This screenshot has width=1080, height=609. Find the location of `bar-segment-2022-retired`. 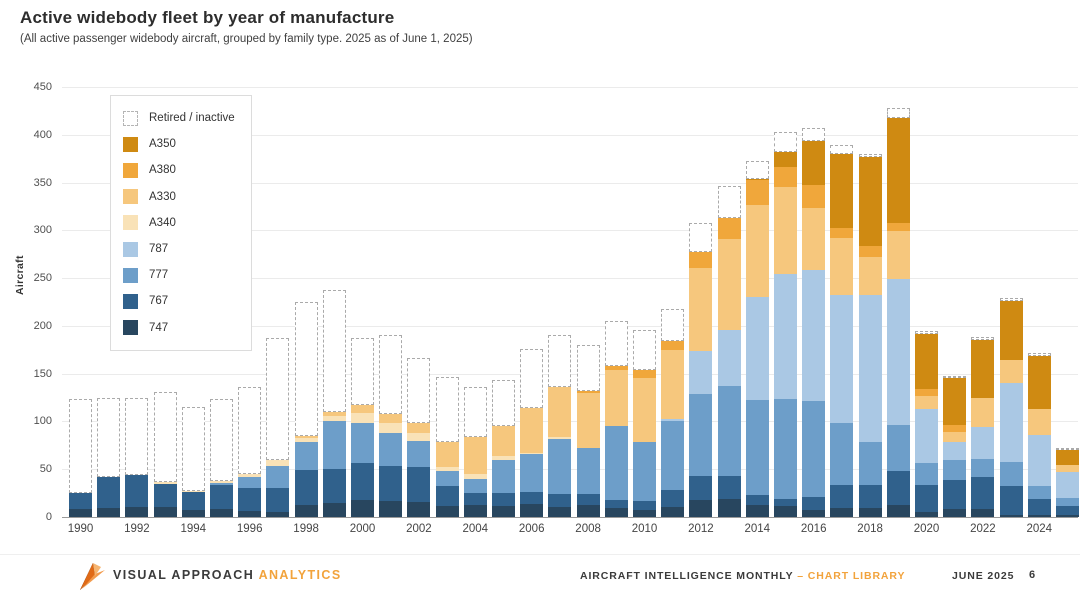

bar-segment-2022-retired is located at coordinates (983, 338).